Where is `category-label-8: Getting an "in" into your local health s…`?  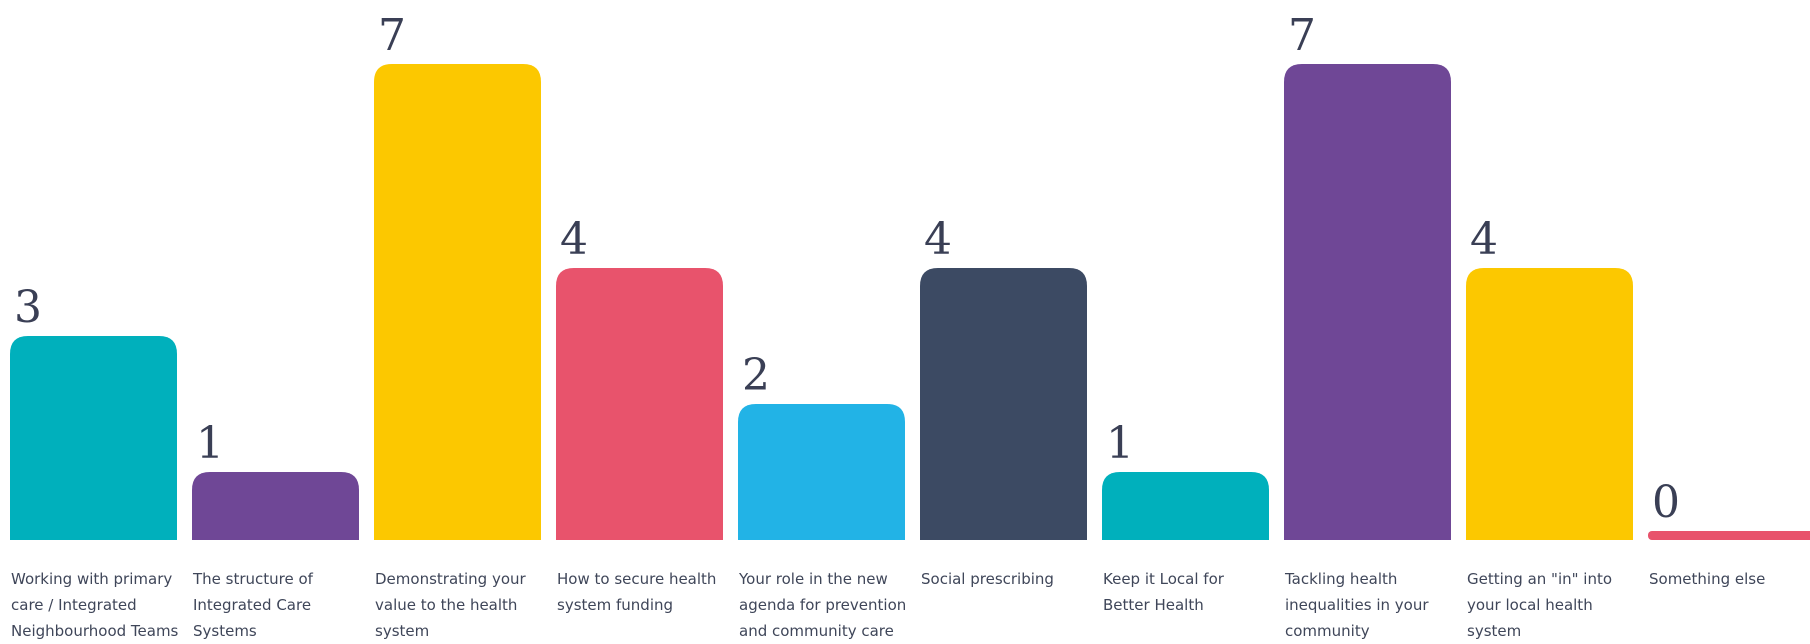 category-label-8: Getting an "in" into your local health s… is located at coordinates (1540, 605).